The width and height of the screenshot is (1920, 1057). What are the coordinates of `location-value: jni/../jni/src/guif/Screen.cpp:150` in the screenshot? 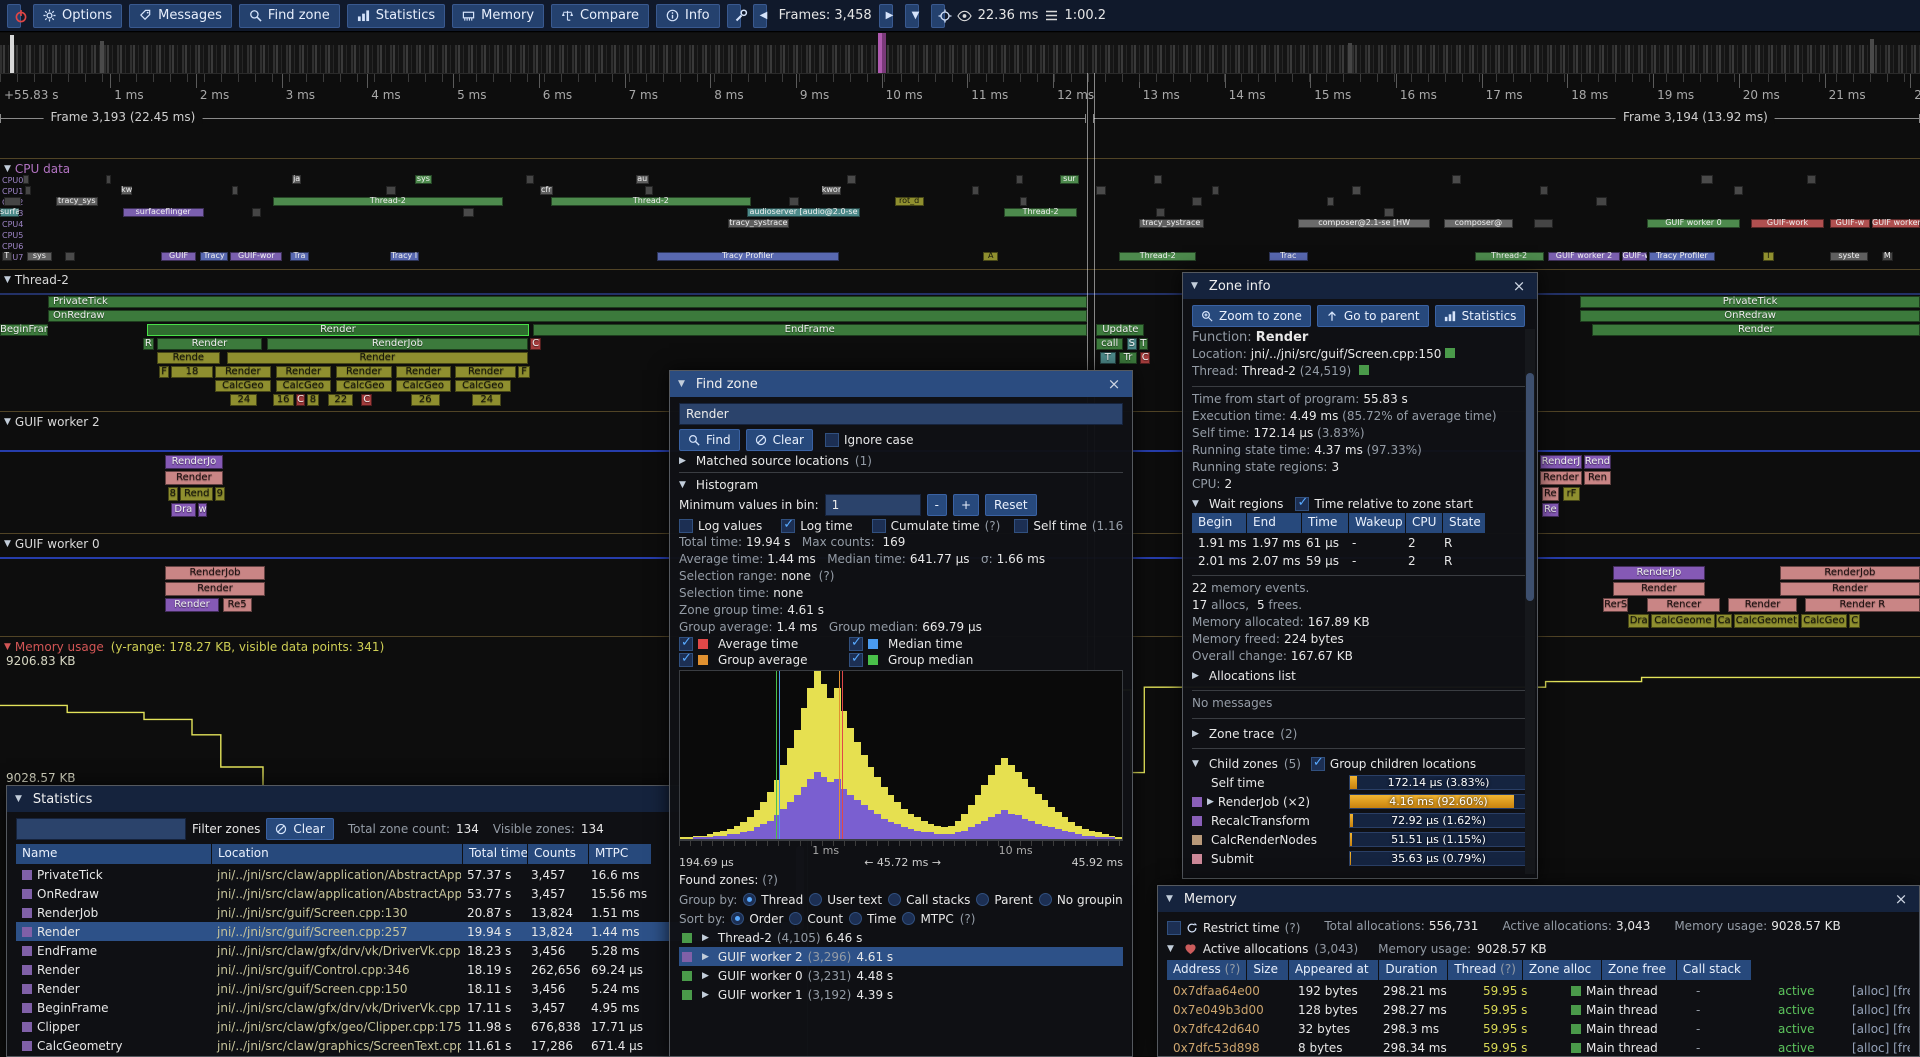 It's located at (1346, 354).